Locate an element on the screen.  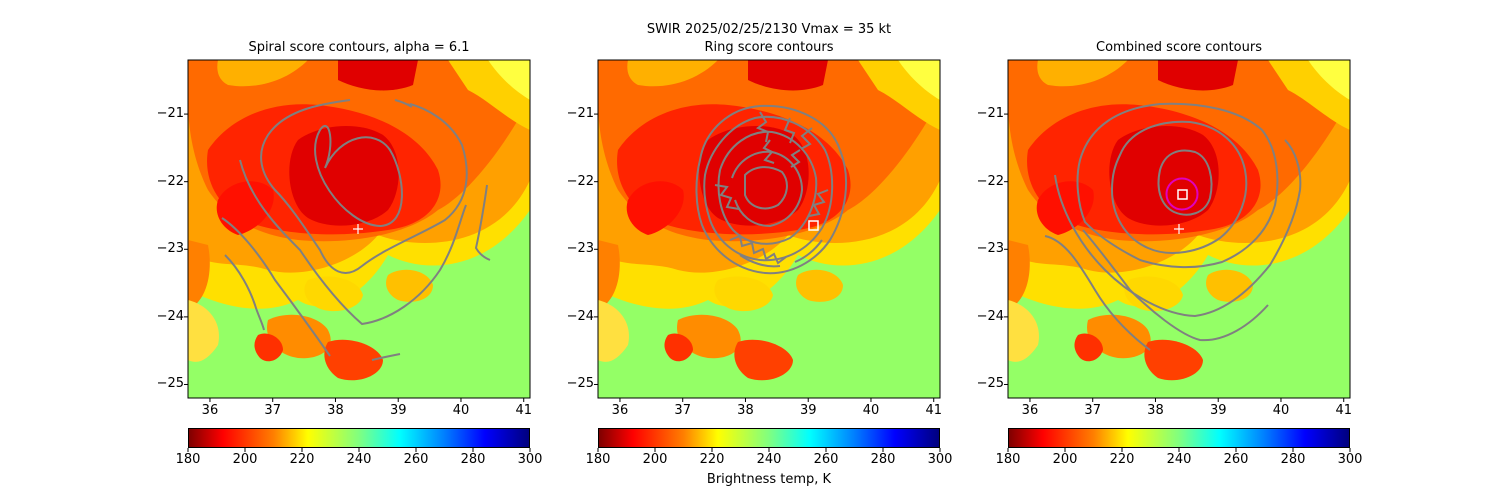
panel3-center-square is located at coordinates (1182, 194).